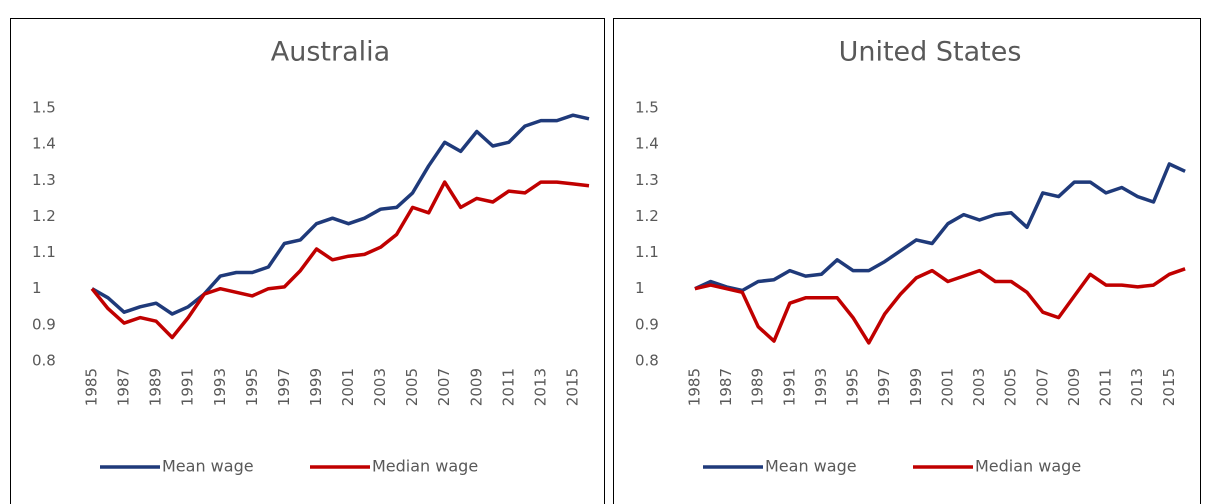 This screenshot has height=504, width=1206. Describe the element at coordinates (330, 52) in the screenshot. I see `chart-title: Australia` at that location.